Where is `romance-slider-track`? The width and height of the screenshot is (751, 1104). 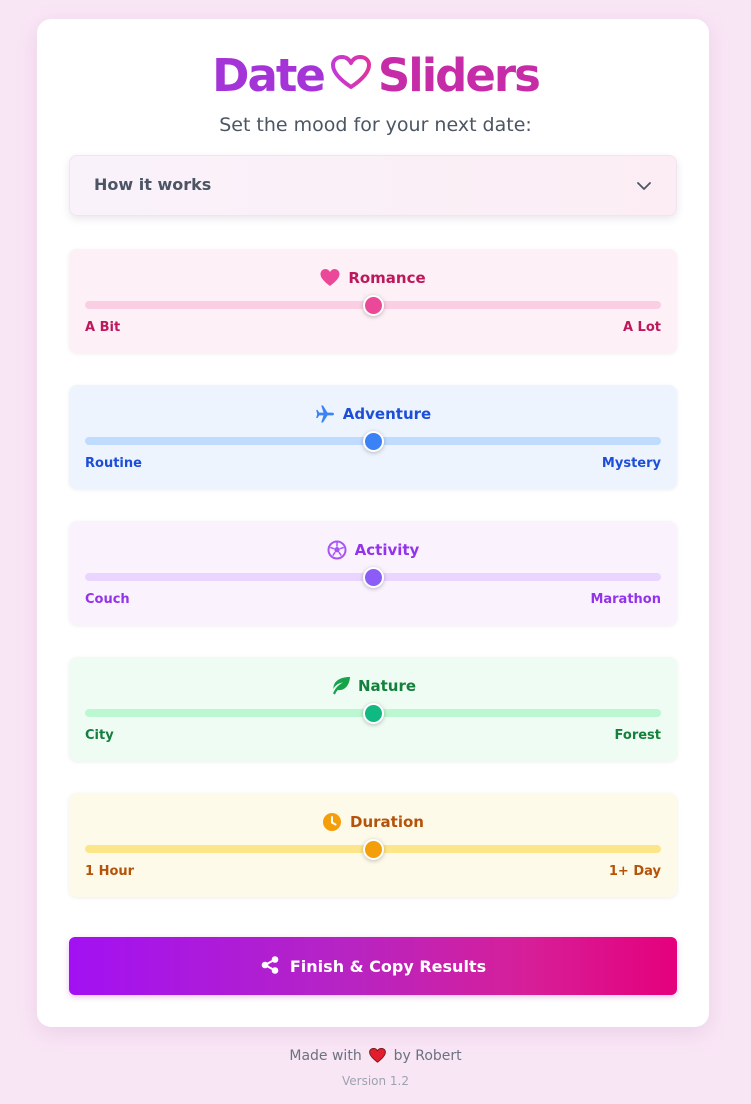 romance-slider-track is located at coordinates (373, 305).